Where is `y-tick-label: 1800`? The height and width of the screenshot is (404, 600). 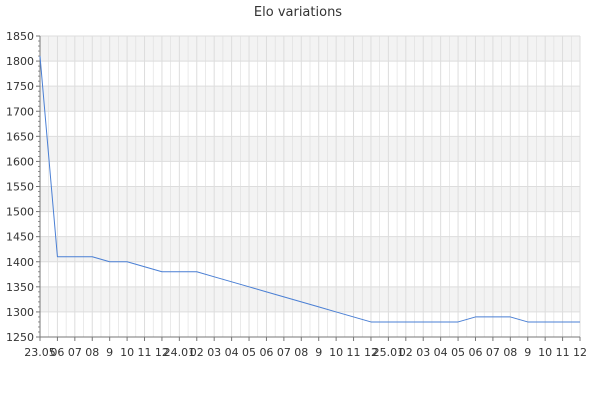
y-tick-label: 1800 is located at coordinates (20, 61).